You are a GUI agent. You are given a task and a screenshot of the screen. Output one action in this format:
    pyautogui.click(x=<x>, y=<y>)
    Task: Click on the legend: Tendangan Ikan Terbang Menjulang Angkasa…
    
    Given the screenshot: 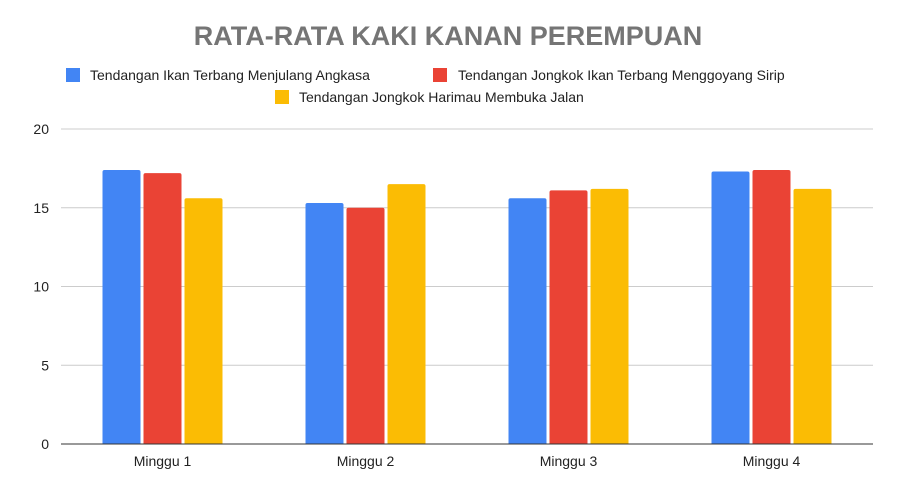 What is the action you would take?
    pyautogui.click(x=425, y=86)
    